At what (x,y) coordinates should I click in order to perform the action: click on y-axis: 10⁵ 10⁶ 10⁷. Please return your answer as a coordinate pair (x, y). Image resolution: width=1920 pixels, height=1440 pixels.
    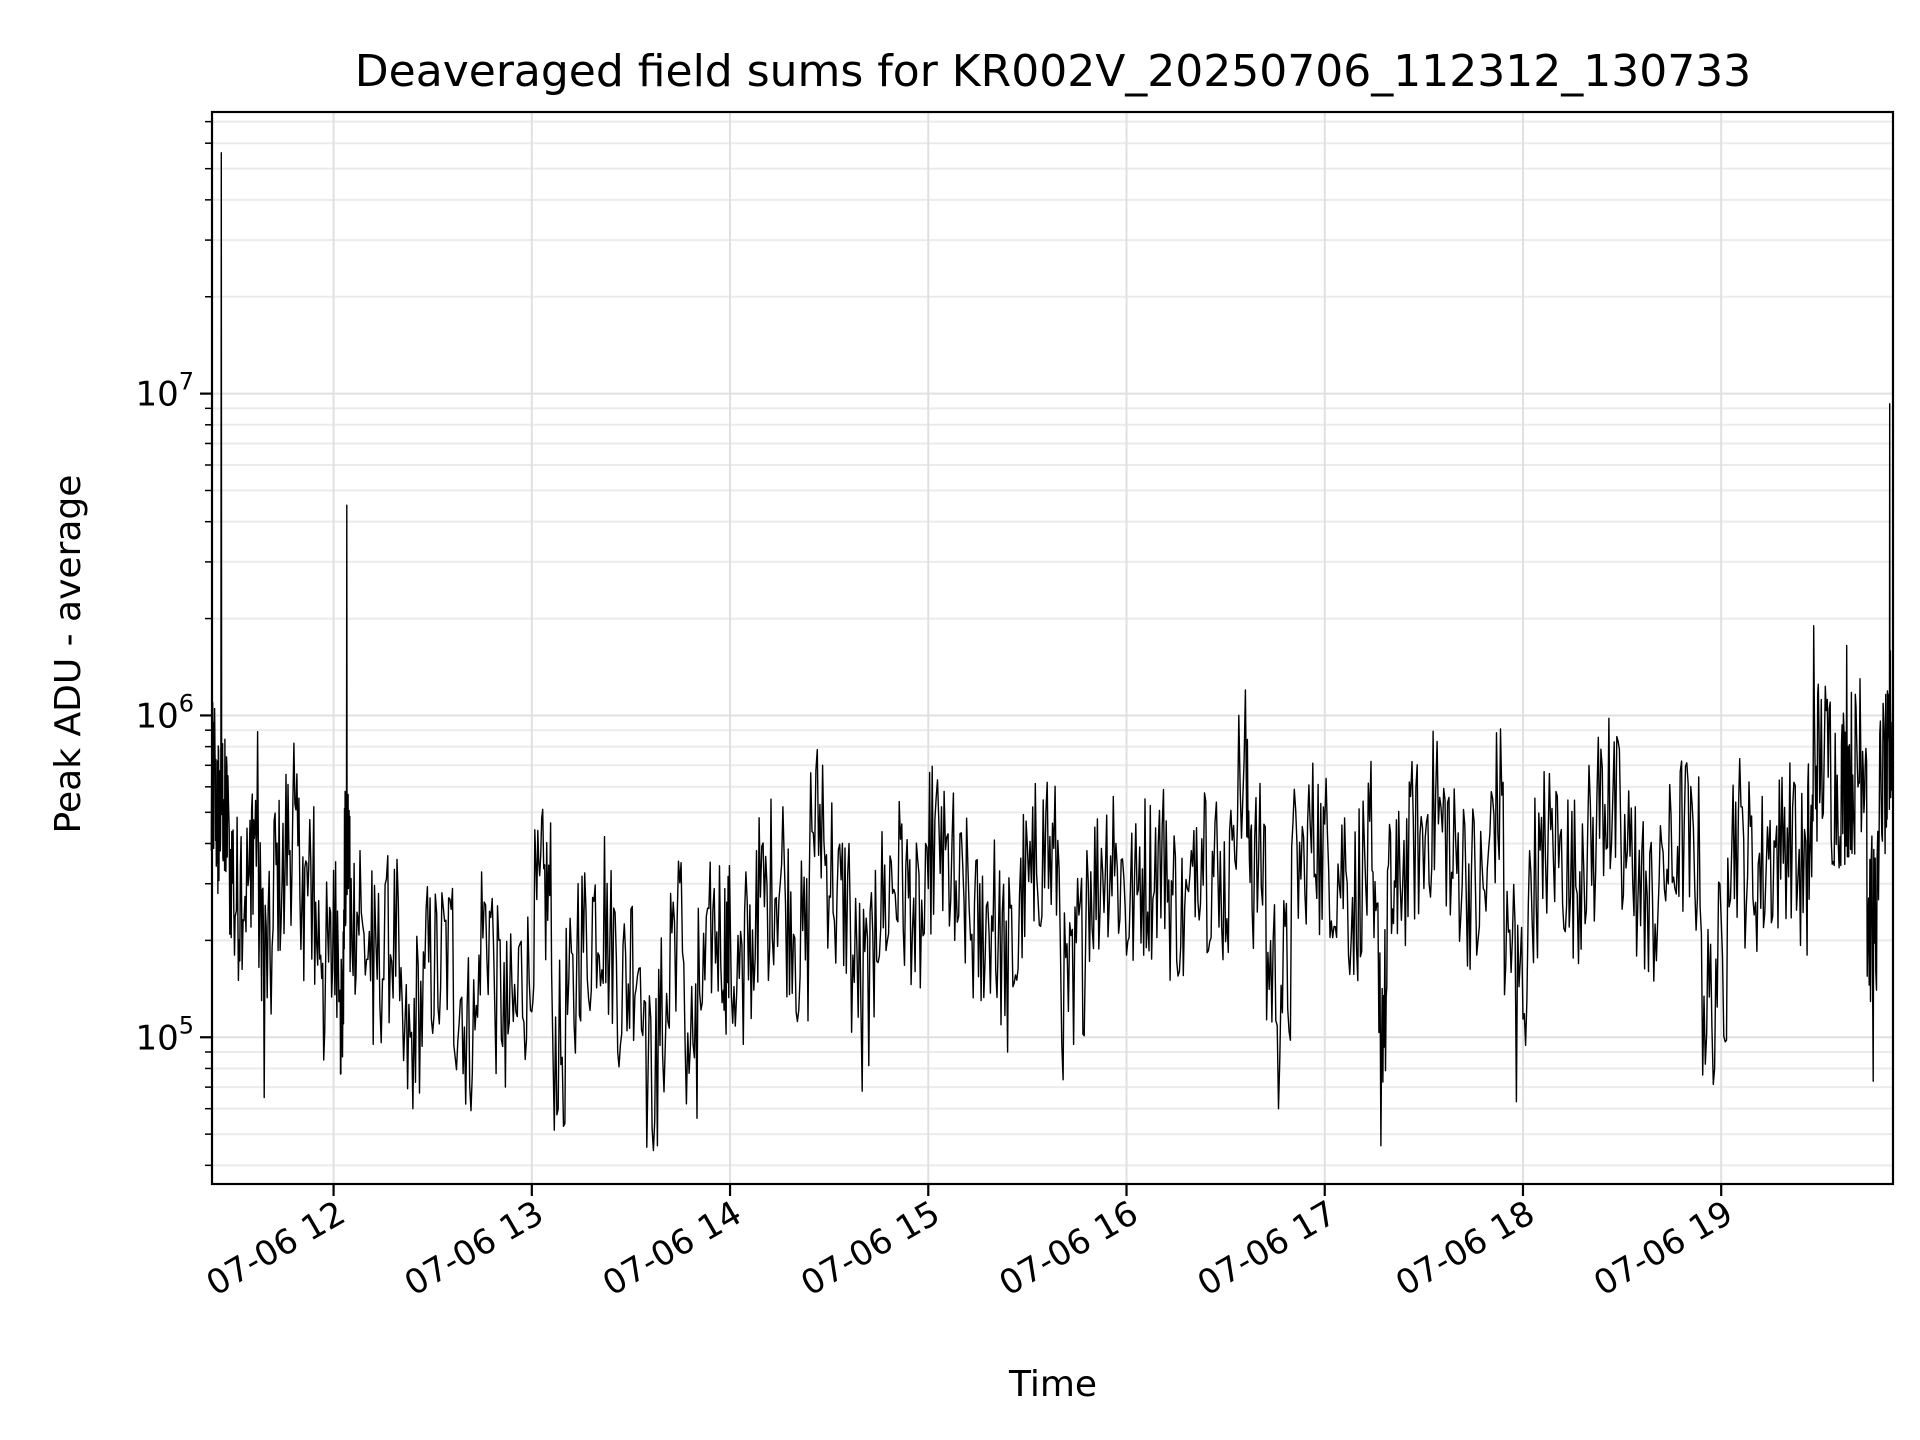
    Looking at the image, I should click on (173, 643).